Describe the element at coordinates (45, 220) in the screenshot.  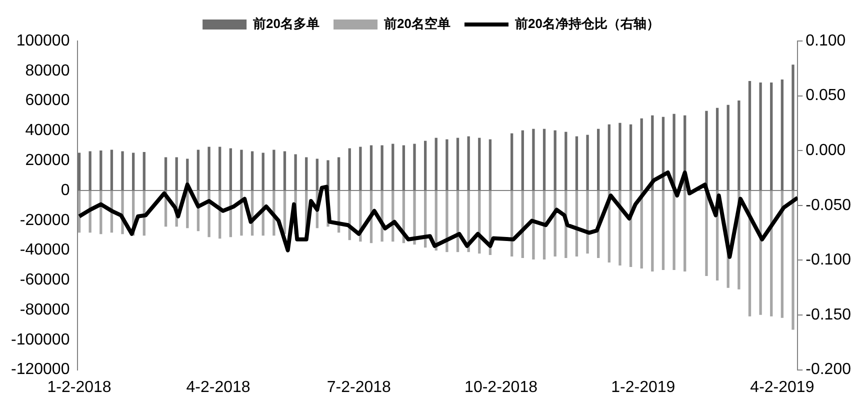
I see `y-tick-label: -20000` at that location.